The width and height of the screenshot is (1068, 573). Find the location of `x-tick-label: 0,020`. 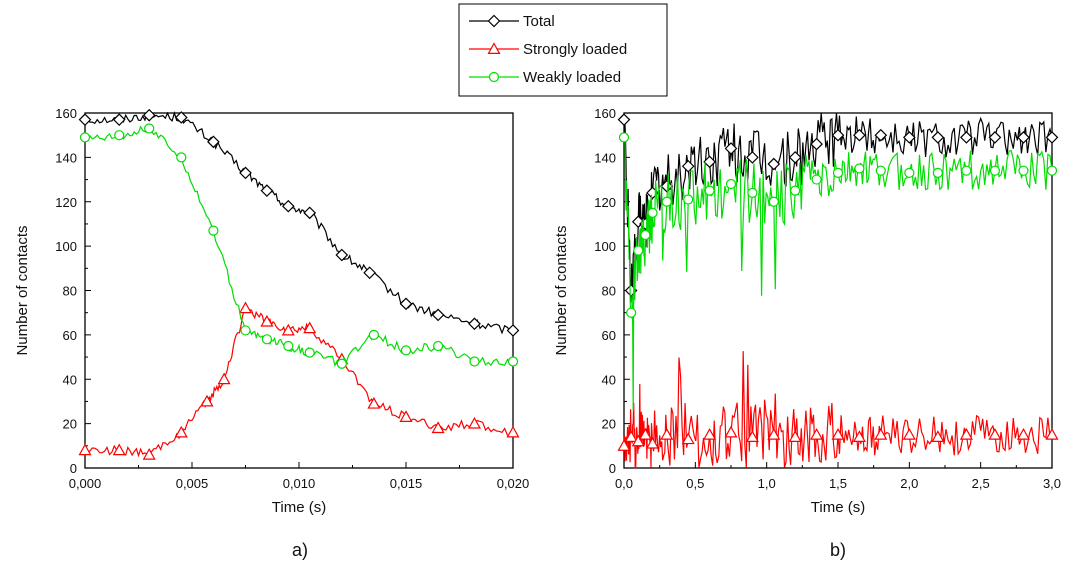

x-tick-label: 0,020 is located at coordinates (513, 483).